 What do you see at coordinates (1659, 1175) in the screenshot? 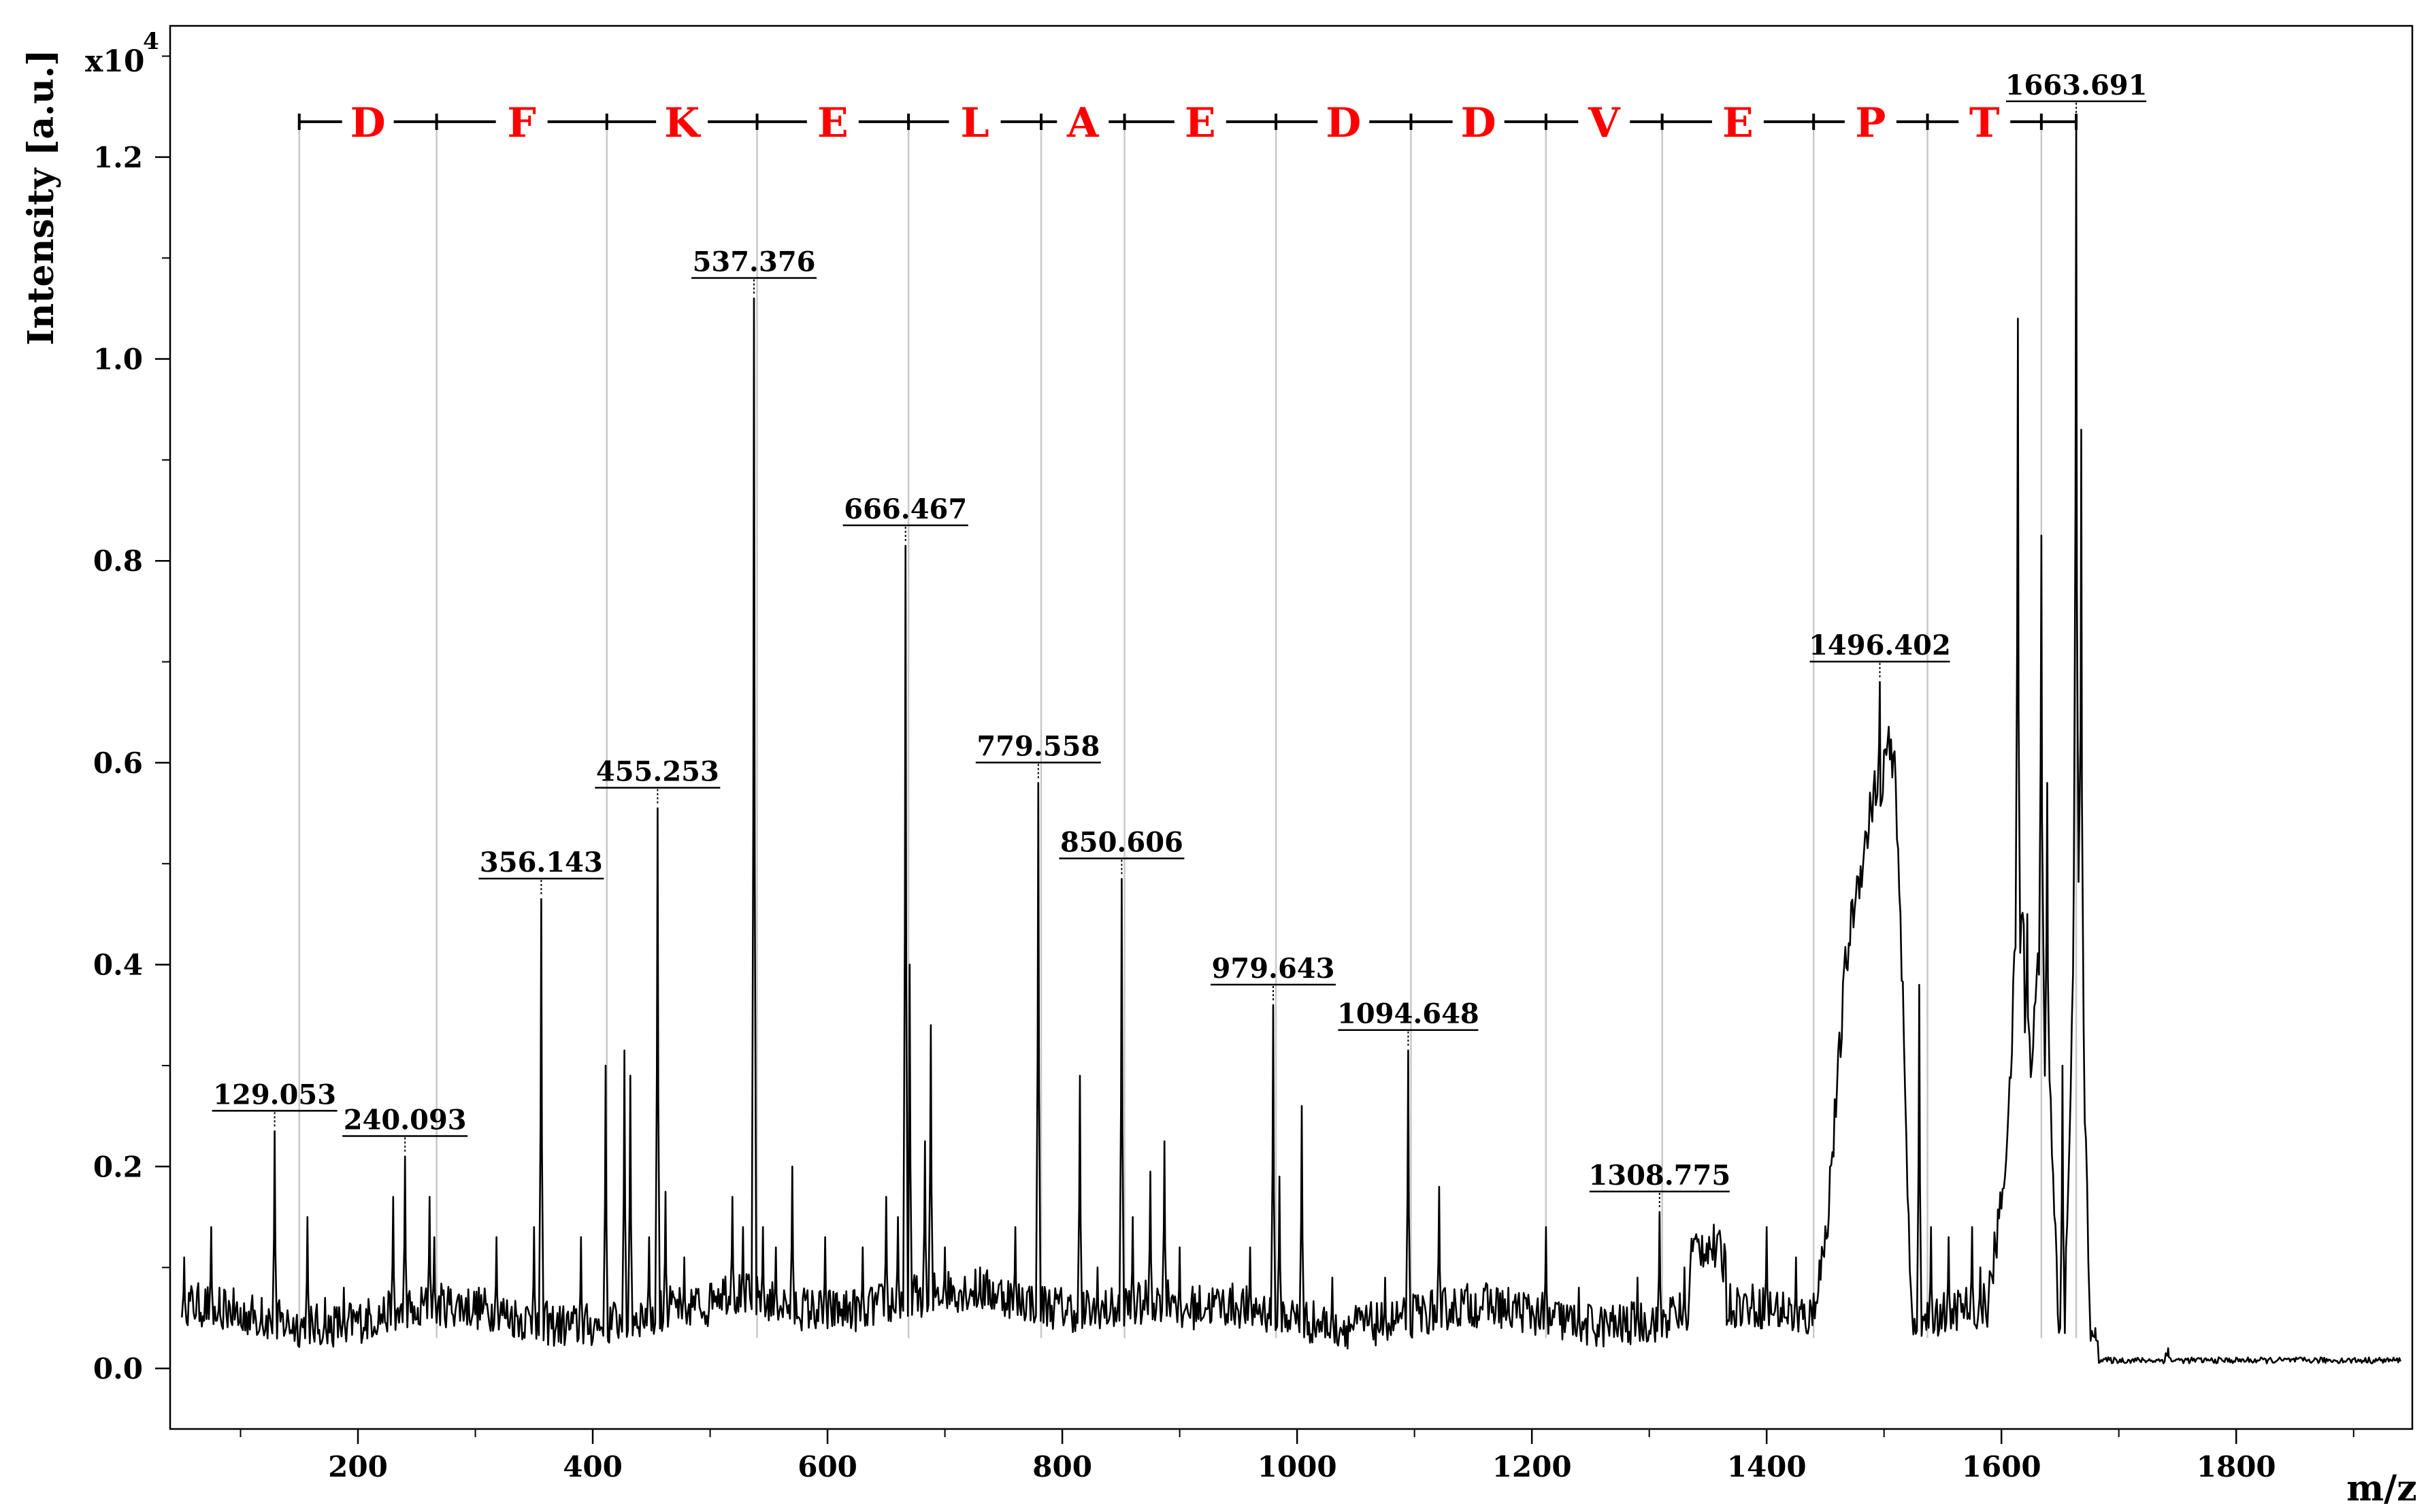
I see `peak-label-10: 1308.775` at bounding box center [1659, 1175].